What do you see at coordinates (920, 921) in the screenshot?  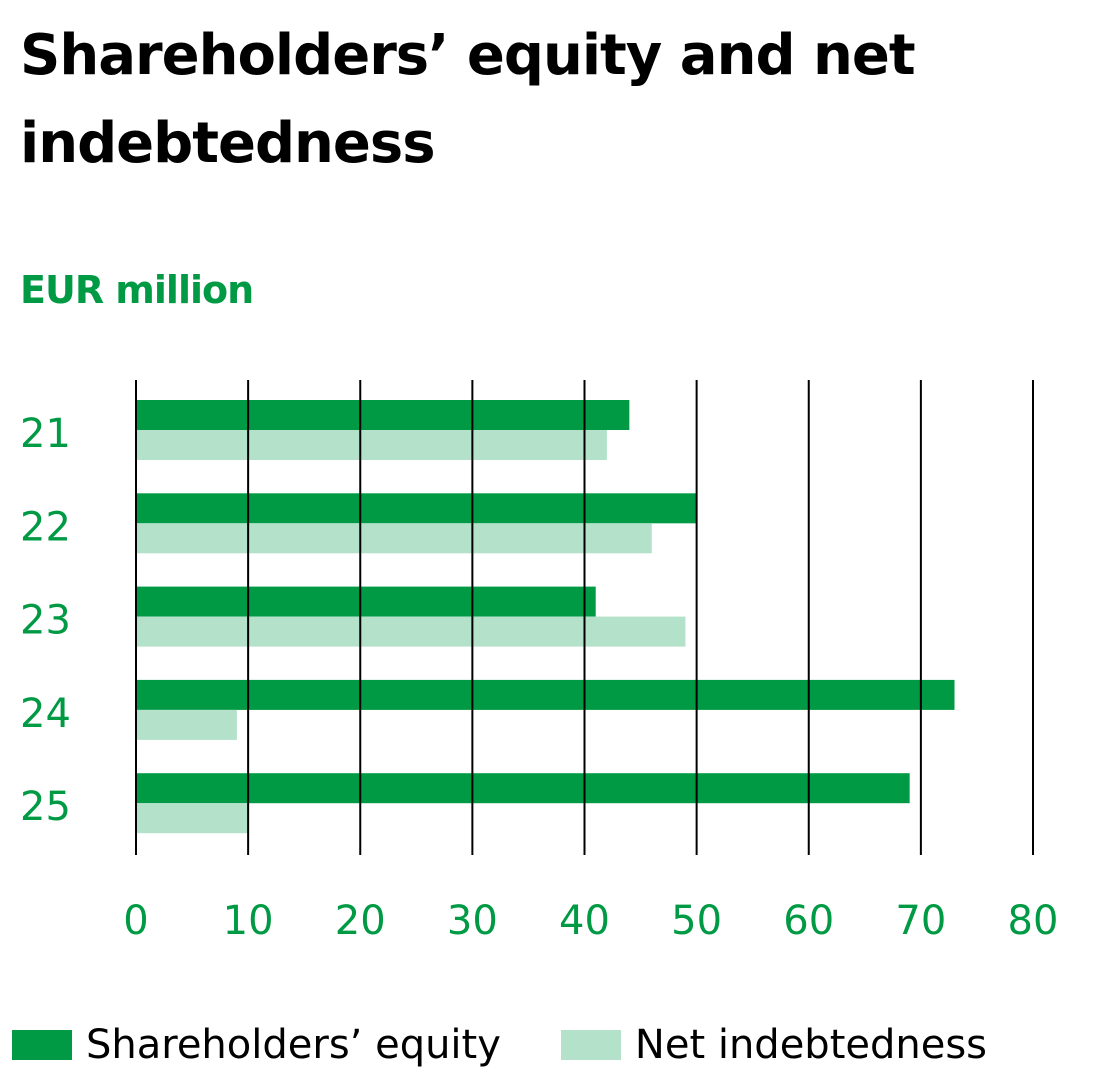 I see `x-tick-label: 70` at bounding box center [920, 921].